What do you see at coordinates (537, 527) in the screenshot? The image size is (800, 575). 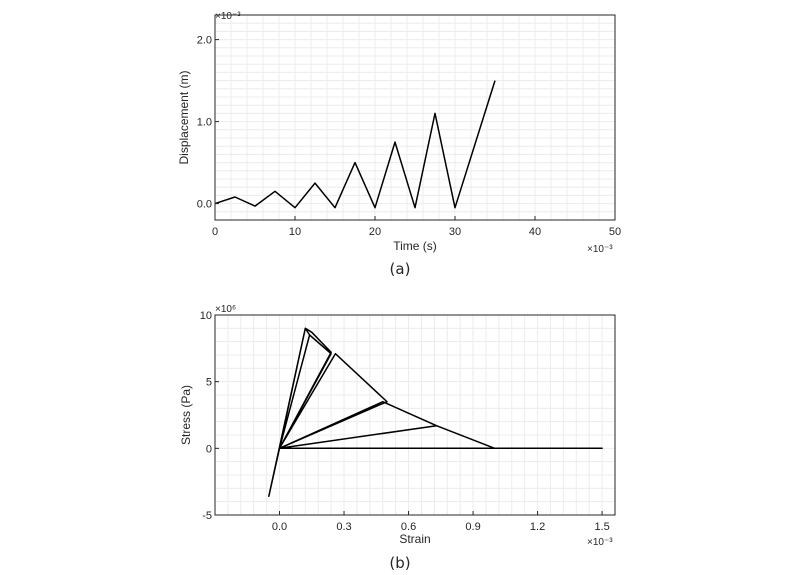 I see `x-tick-label: 1.2` at bounding box center [537, 527].